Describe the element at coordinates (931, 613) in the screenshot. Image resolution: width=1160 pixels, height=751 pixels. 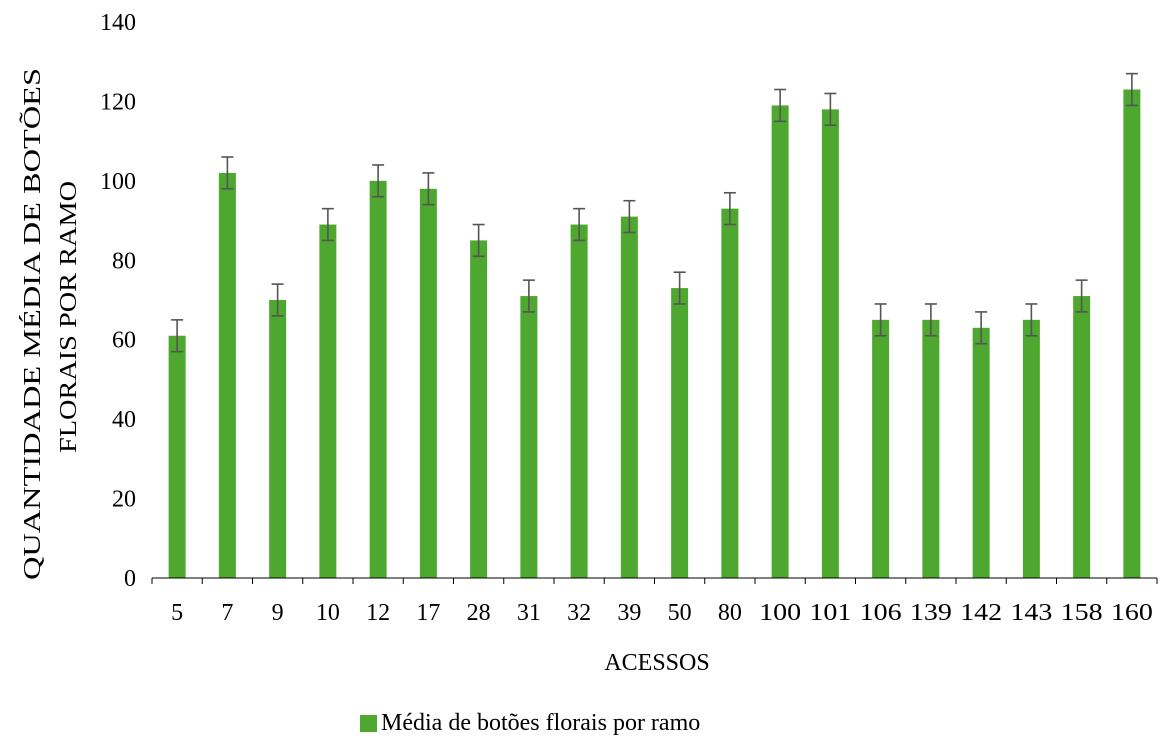
I see `x-tick-label-139: 139` at that location.